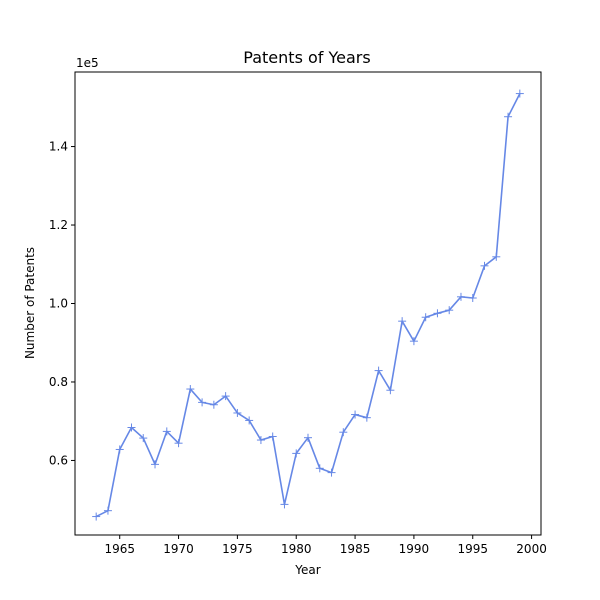 This screenshot has width=600, height=600. What do you see at coordinates (306, 57) in the screenshot?
I see `chart-title: Patents of Years` at bounding box center [306, 57].